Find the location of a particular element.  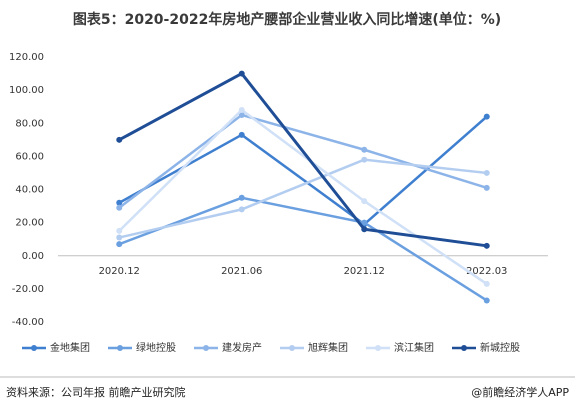

chart-title: 图表5：2020-2022年房地产腰部企业营业收入同比增速(单位：%) is located at coordinates (287, 19).